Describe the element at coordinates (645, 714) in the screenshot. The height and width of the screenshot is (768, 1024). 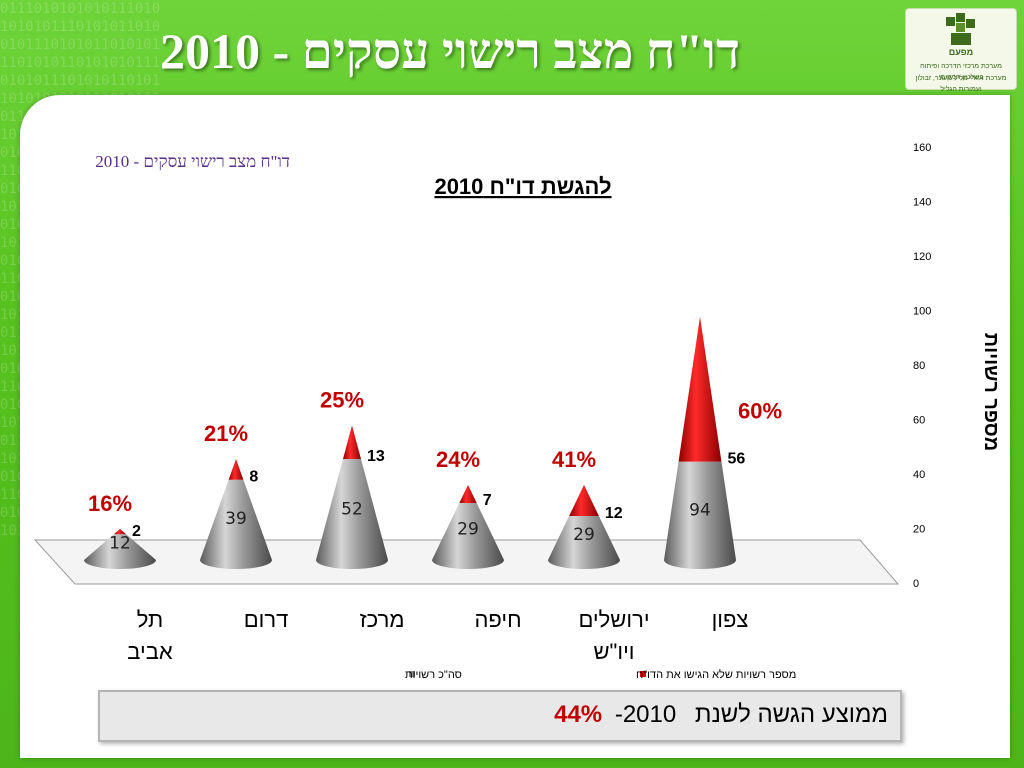
I see `summary-year: 2010-` at that location.